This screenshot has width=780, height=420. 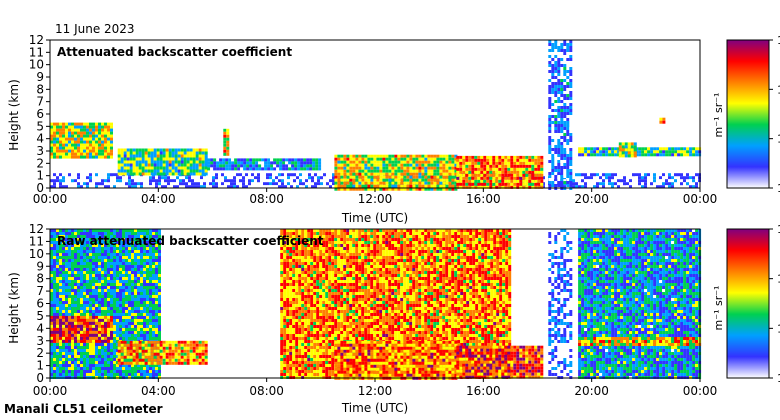 What do you see at coordinates (500, 172) in the screenshot?
I see `heatmap-boundary-layer` at bounding box center [500, 172].